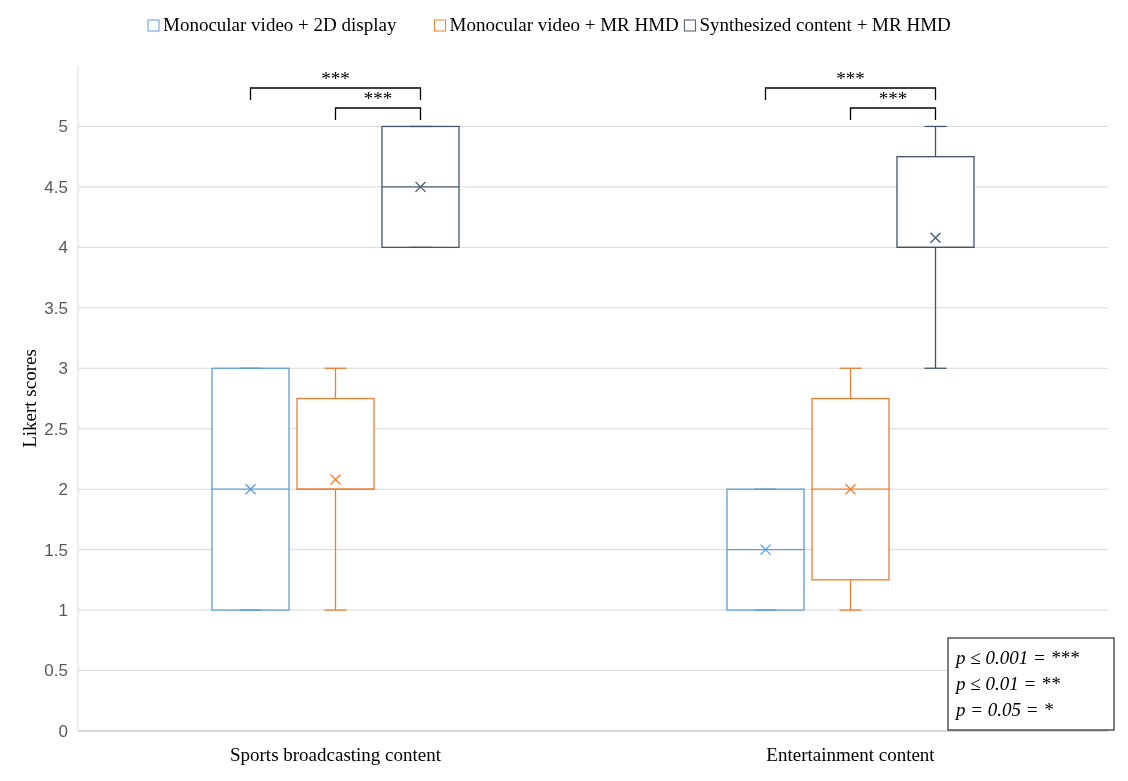 Image resolution: width=1128 pixels, height=781 pixels. I want to click on legend-label: Synthesized content + MR HMD, so click(825, 24).